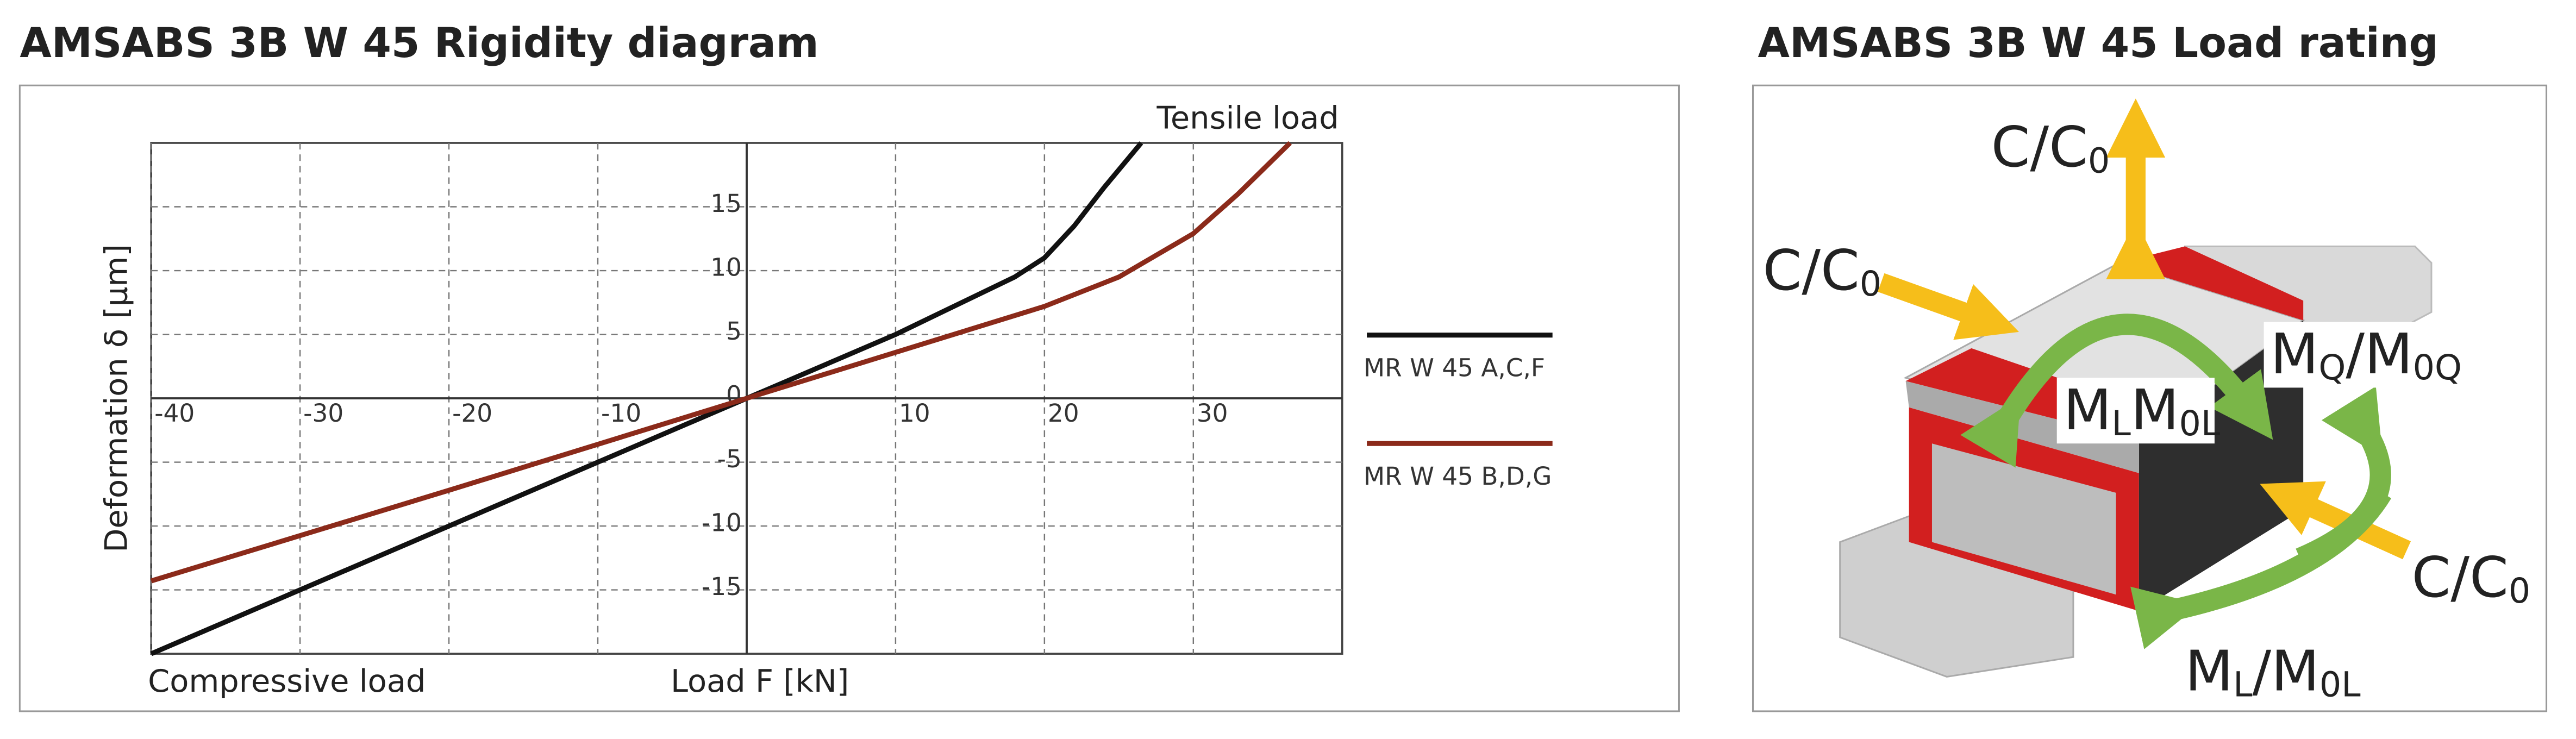 The width and height of the screenshot is (2576, 739). I want to click on load-label: MQ/M0Q, so click(2367, 354).